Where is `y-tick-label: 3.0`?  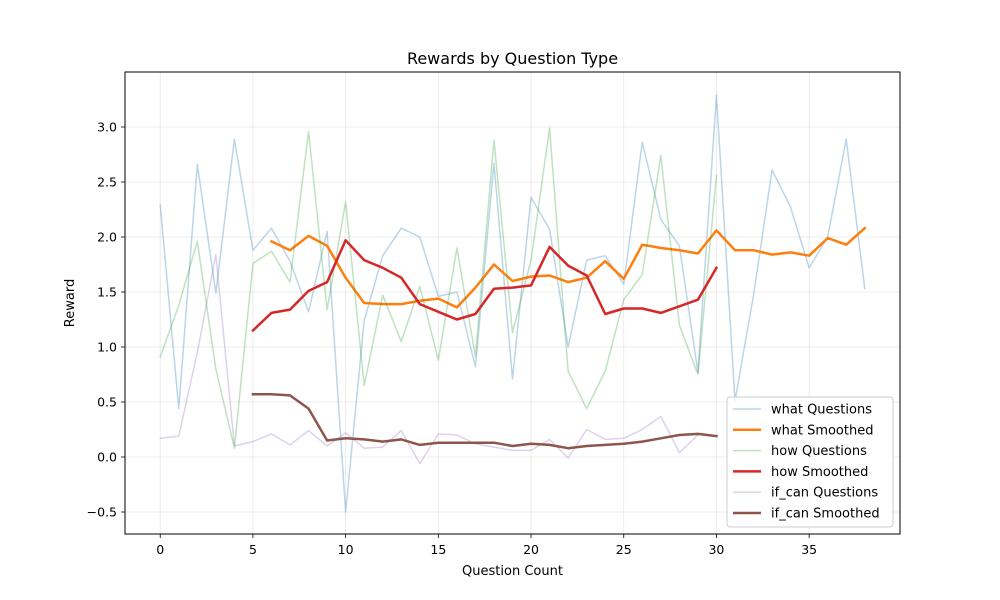
y-tick-label: 3.0 is located at coordinates (107, 127).